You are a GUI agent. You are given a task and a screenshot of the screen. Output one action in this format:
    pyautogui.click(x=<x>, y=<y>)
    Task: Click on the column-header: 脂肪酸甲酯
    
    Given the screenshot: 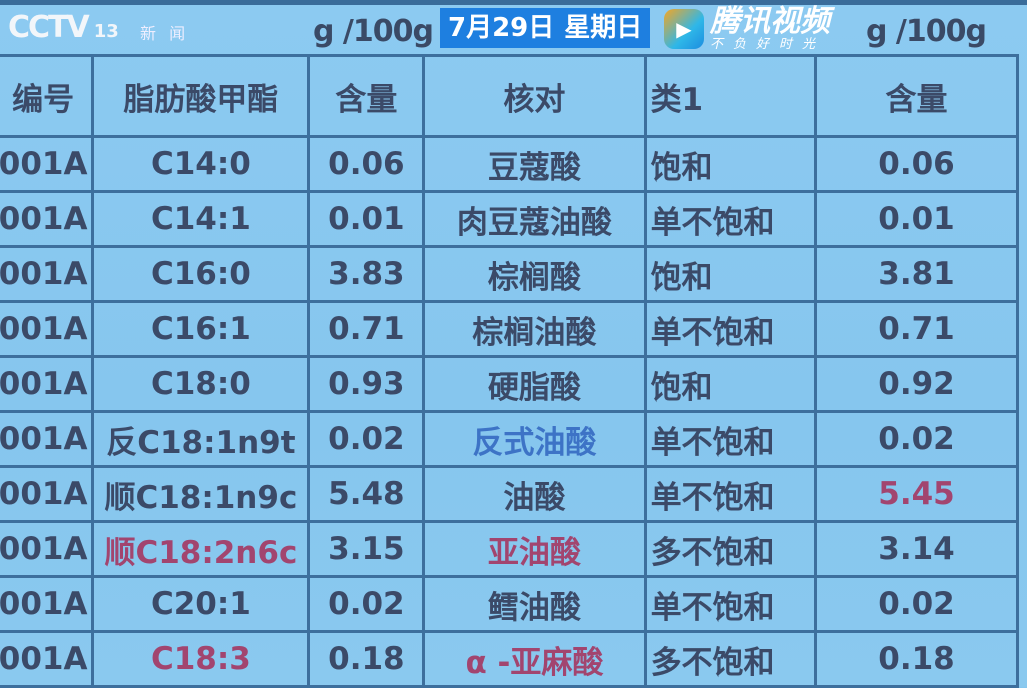 What is the action you would take?
    pyautogui.click(x=201, y=96)
    